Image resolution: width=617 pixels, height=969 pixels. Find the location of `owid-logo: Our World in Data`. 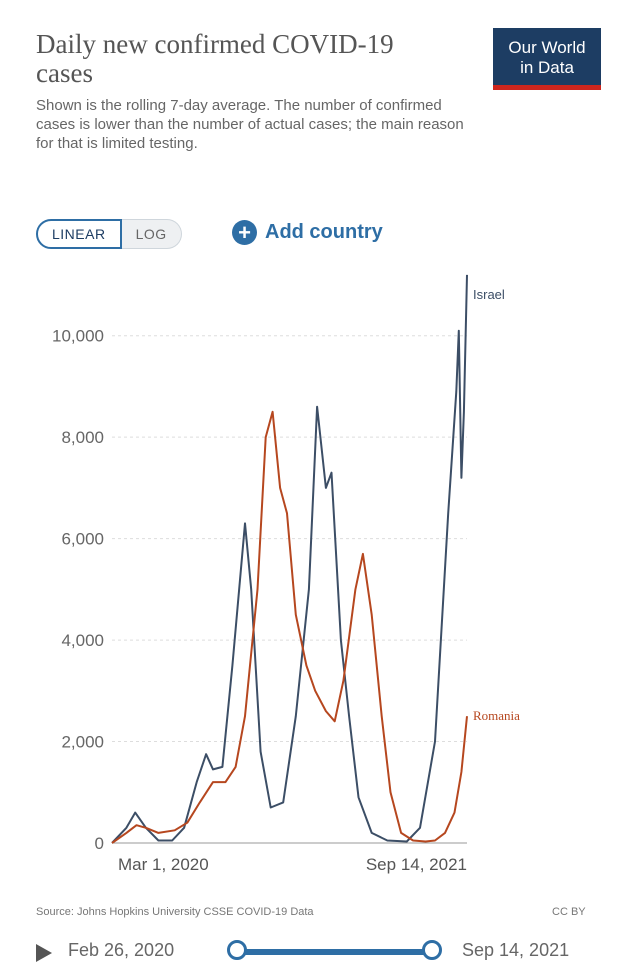

owid-logo: Our World in Data is located at coordinates (547, 59).